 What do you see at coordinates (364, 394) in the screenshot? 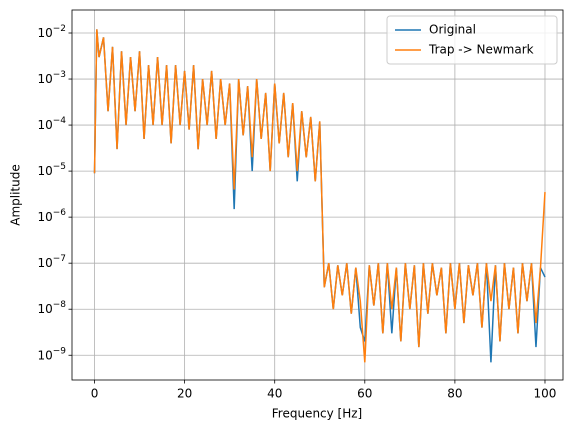
I see `x-tick-label: 60` at bounding box center [364, 394].